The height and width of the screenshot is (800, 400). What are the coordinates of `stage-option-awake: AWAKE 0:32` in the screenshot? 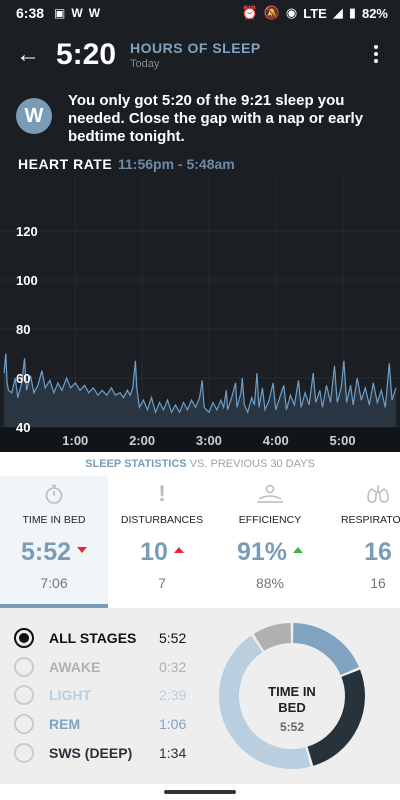 It's located at (109, 667).